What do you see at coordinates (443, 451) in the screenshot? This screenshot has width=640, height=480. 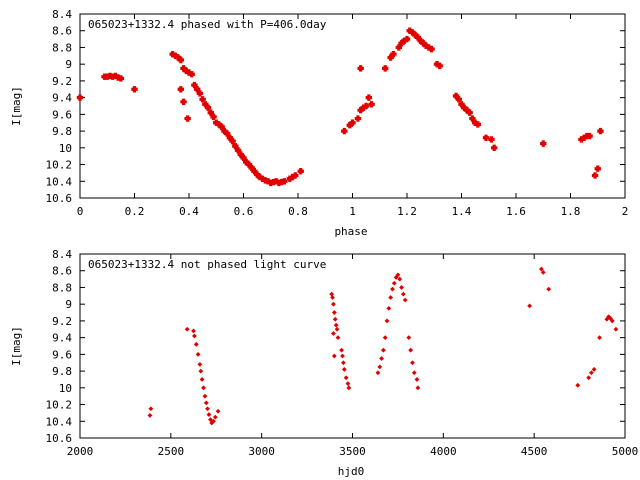 I see `x-tick-label: 4000` at bounding box center [443, 451].